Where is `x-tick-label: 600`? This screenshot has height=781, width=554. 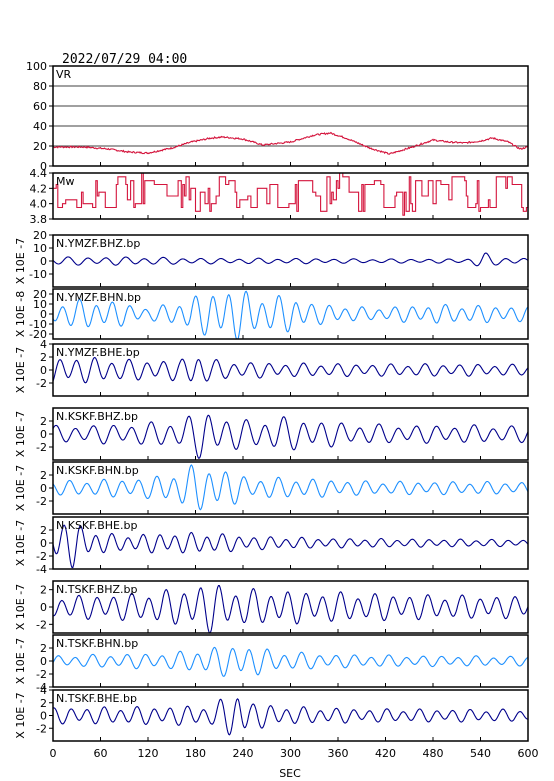 x-tick-label: 600 is located at coordinates (528, 753).